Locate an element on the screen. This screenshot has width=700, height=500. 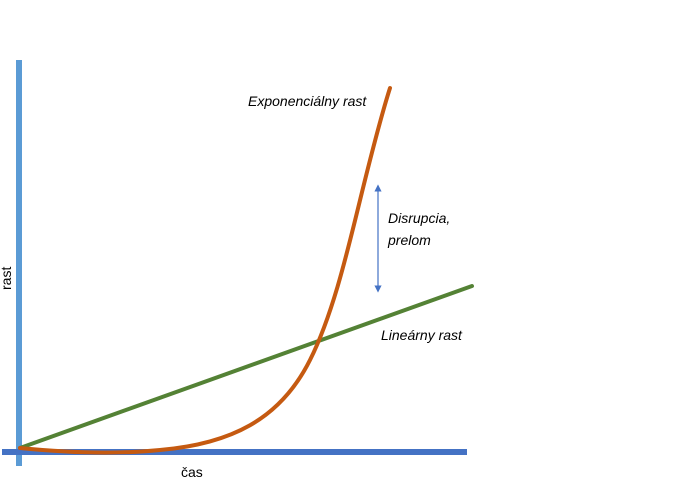
y-axis-label: rast is located at coordinates (7, 278).